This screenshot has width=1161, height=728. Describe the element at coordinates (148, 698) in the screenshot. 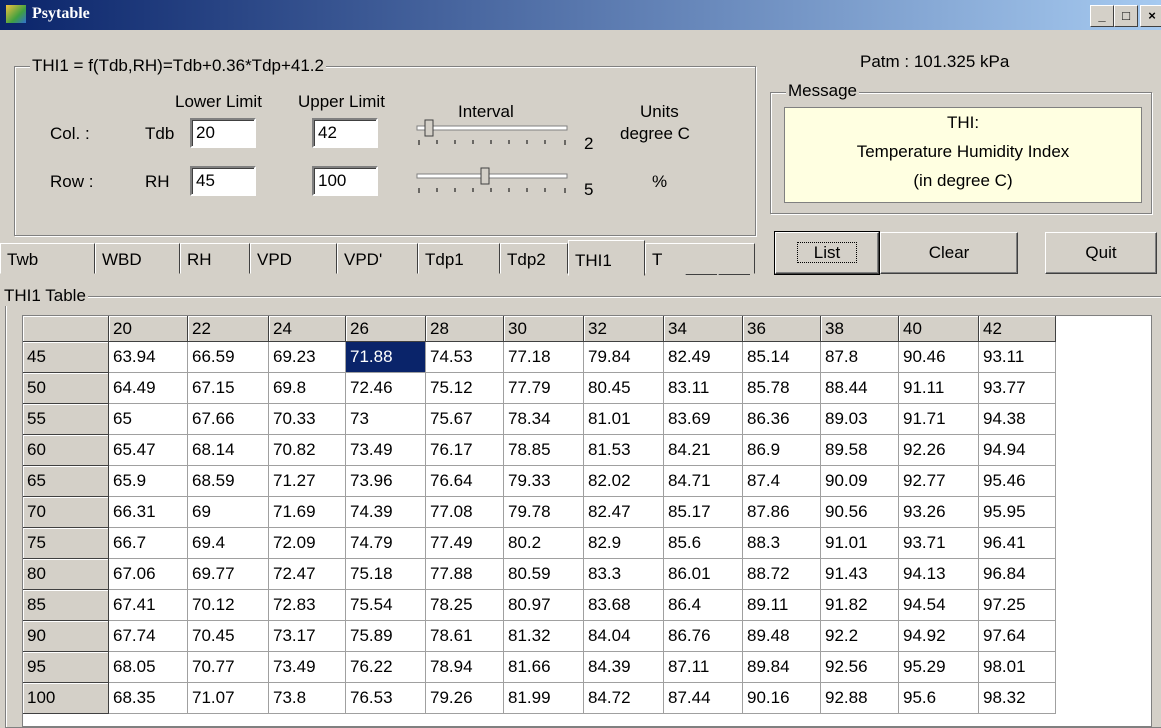

I see `grid-cell: 68.35` at that location.